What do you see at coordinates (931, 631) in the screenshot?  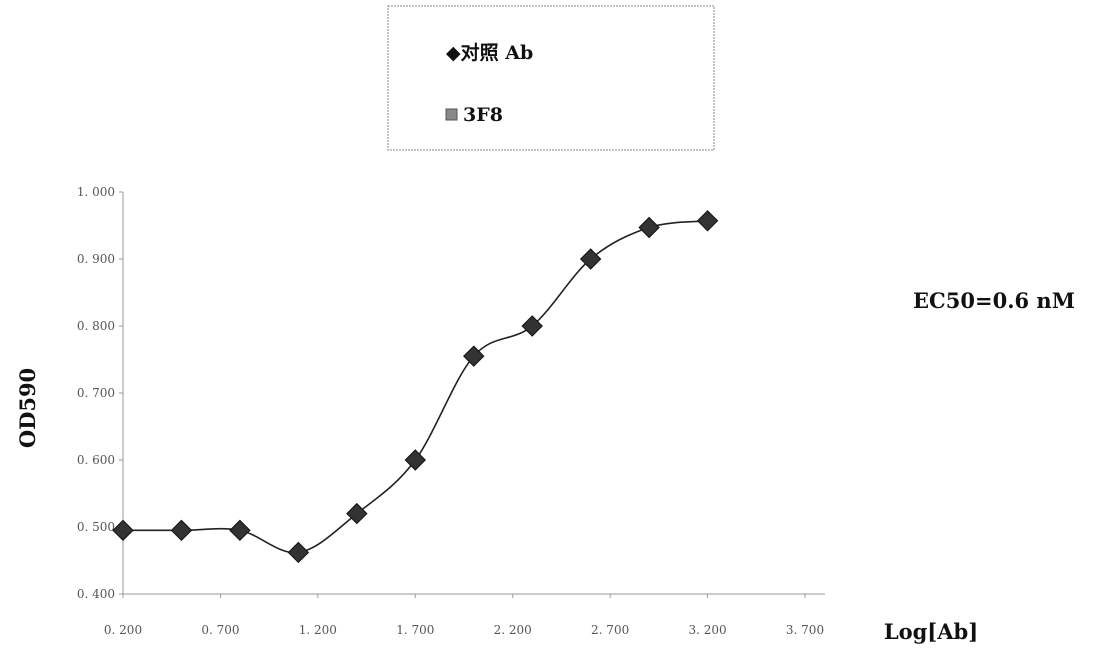 I see `x-axis-label: Log[Ab]` at bounding box center [931, 631].